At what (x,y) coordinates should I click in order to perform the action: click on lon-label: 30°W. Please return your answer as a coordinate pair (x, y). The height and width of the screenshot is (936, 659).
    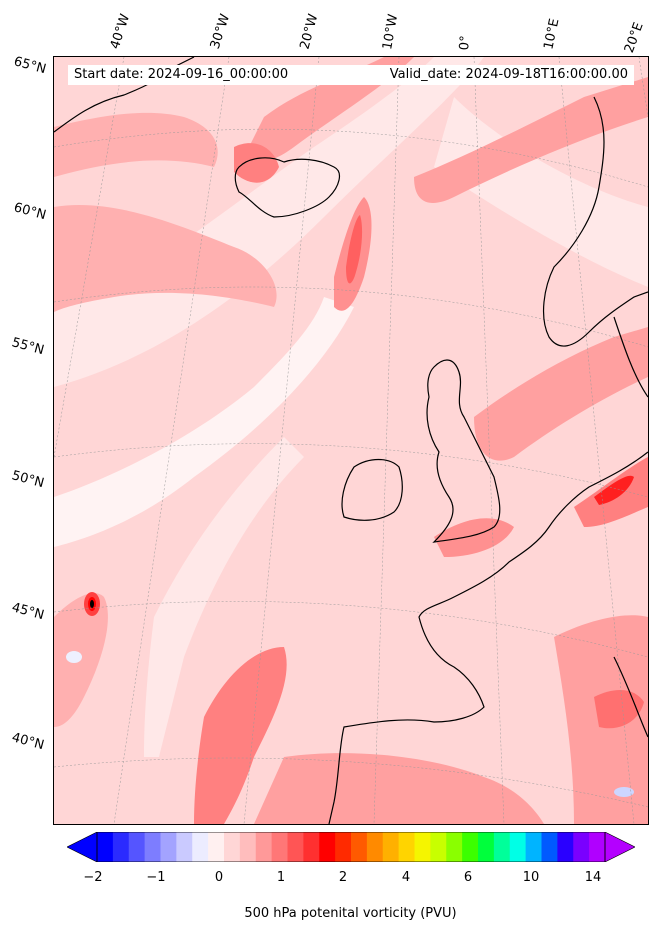
    Looking at the image, I should click on (220, 31).